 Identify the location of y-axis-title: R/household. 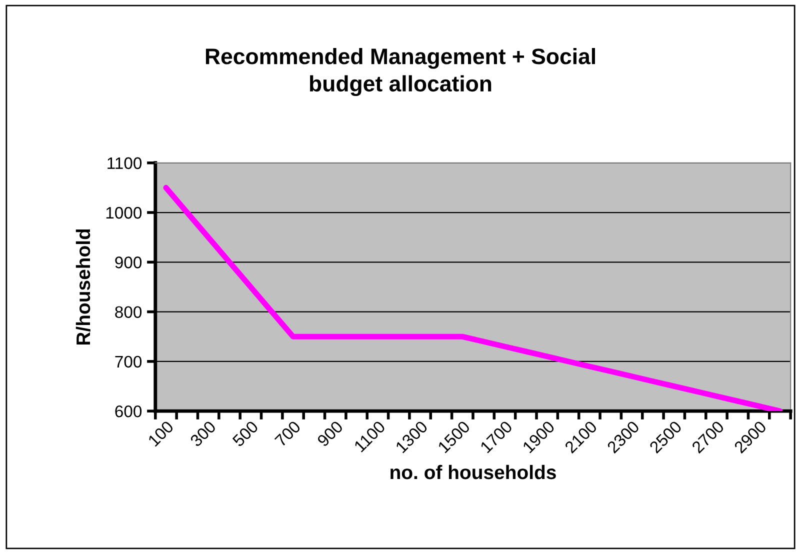
(83, 287).